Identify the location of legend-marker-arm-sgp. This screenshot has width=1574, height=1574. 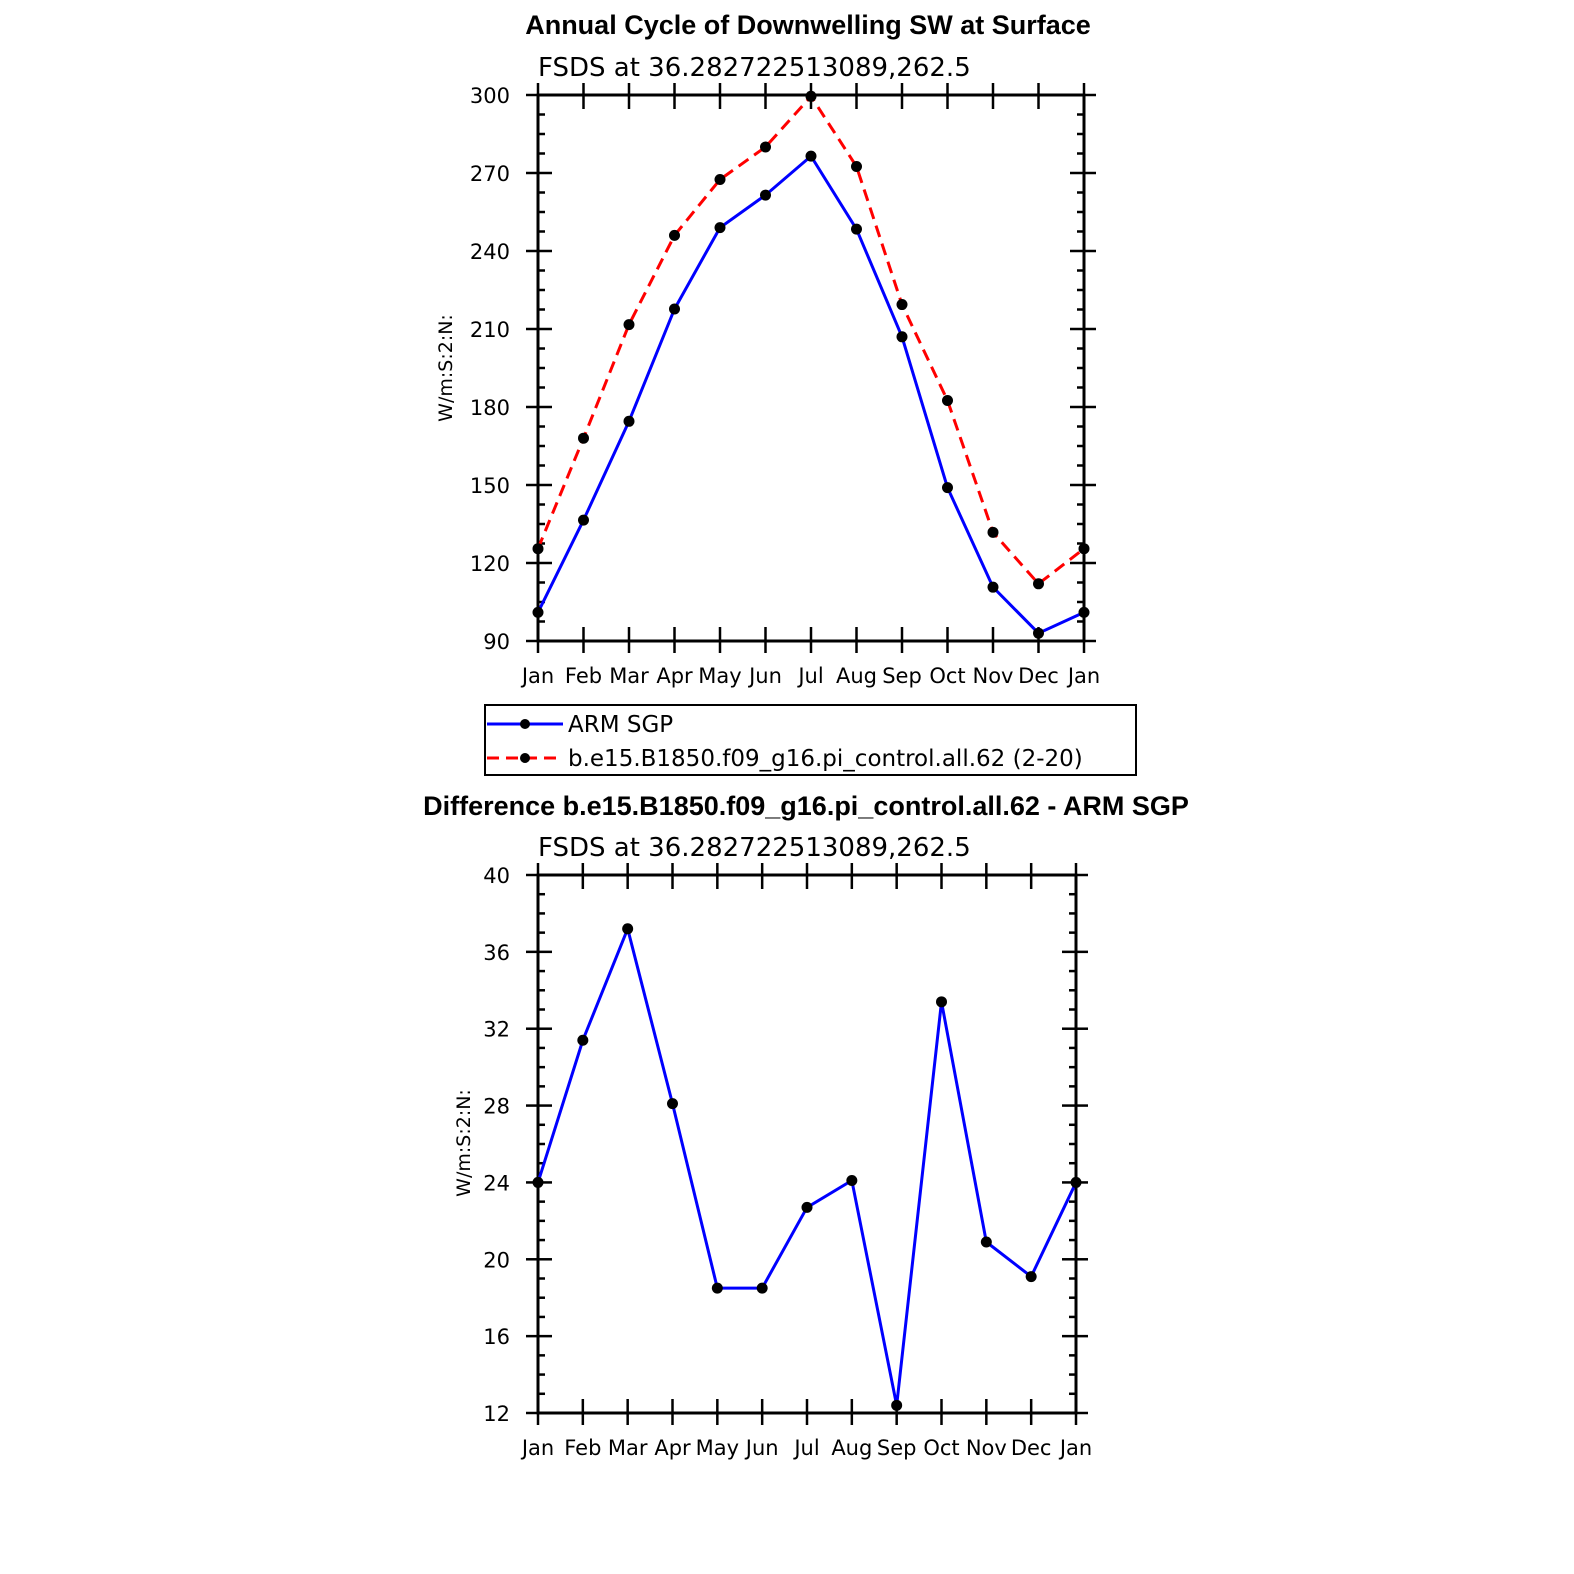
(525, 724).